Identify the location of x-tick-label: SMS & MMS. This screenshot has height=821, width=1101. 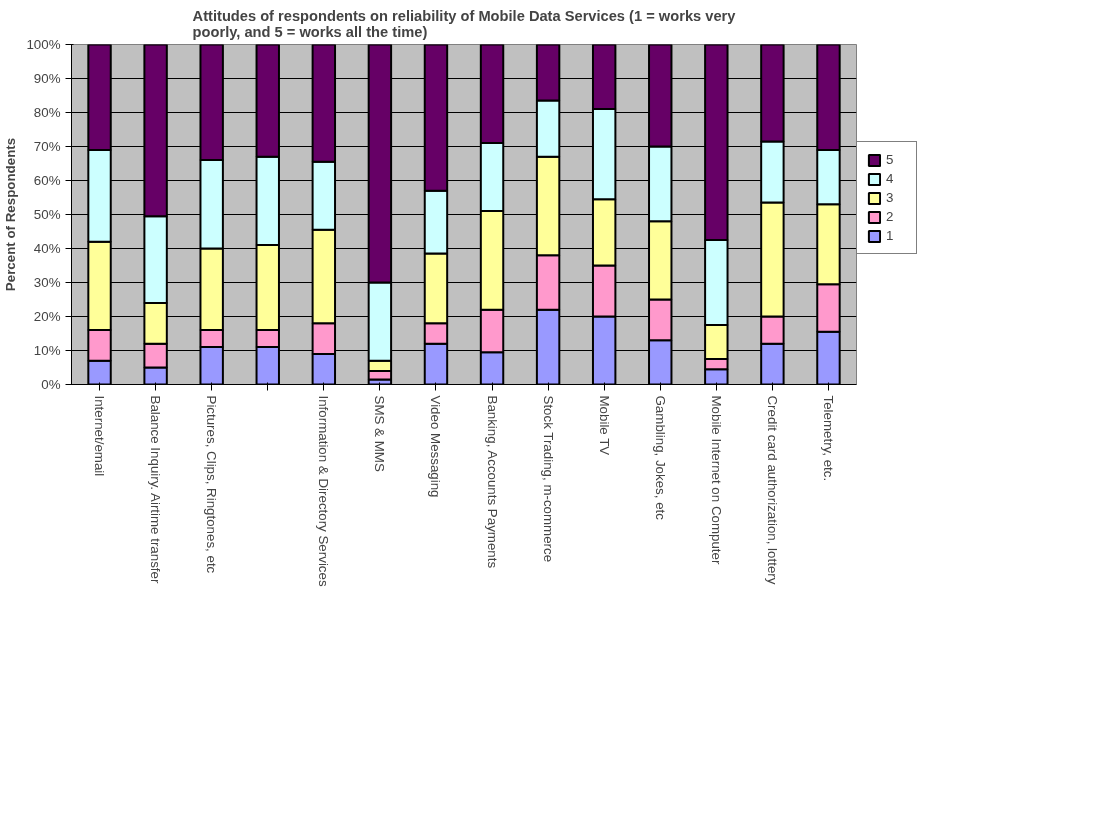
(380, 433).